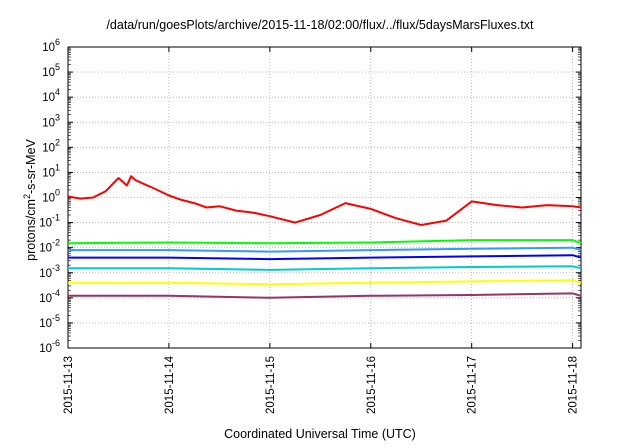  What do you see at coordinates (51, 145) in the screenshot?
I see `y-tick-label: 10²` at bounding box center [51, 145].